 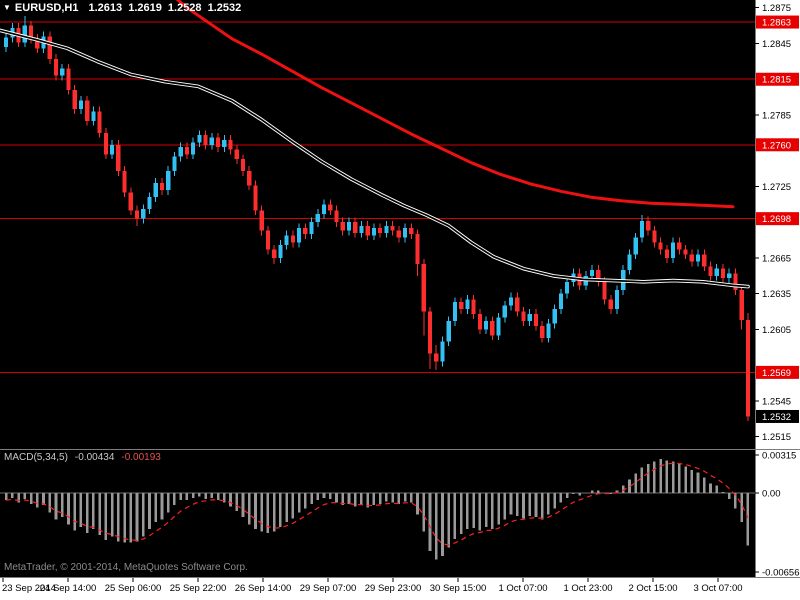 What do you see at coordinates (141, 457) in the screenshot?
I see `indicator-signal-value: -0.00193` at bounding box center [141, 457].